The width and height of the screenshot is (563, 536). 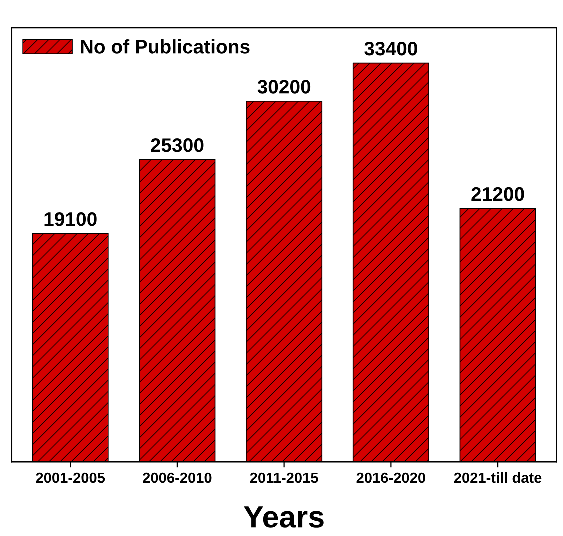 I want to click on data-label: 21200, so click(x=498, y=194).